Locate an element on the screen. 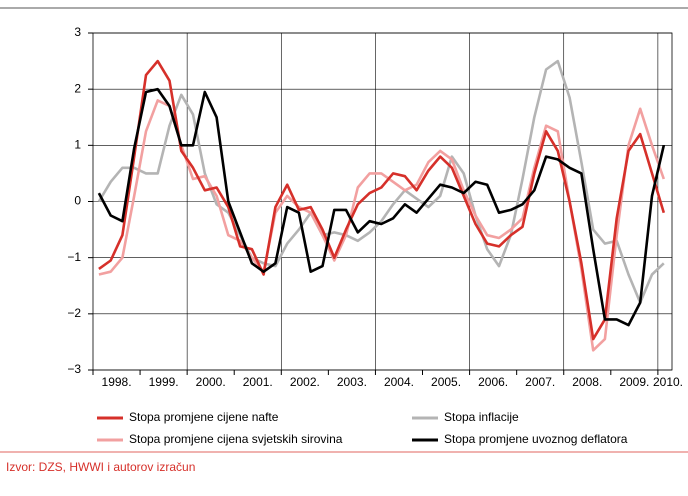  x-tick-label: 2008. is located at coordinates (587, 382).